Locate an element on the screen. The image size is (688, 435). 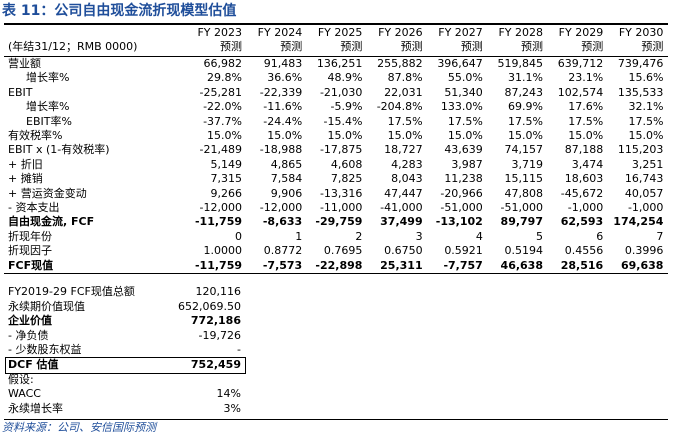
cell: 255,882 is located at coordinates (400, 63).